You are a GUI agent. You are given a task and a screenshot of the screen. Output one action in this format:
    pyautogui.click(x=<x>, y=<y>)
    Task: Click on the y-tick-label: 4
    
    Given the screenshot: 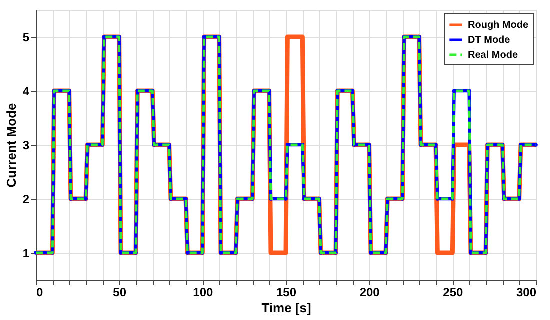 What is the action you would take?
    pyautogui.click(x=26, y=91)
    